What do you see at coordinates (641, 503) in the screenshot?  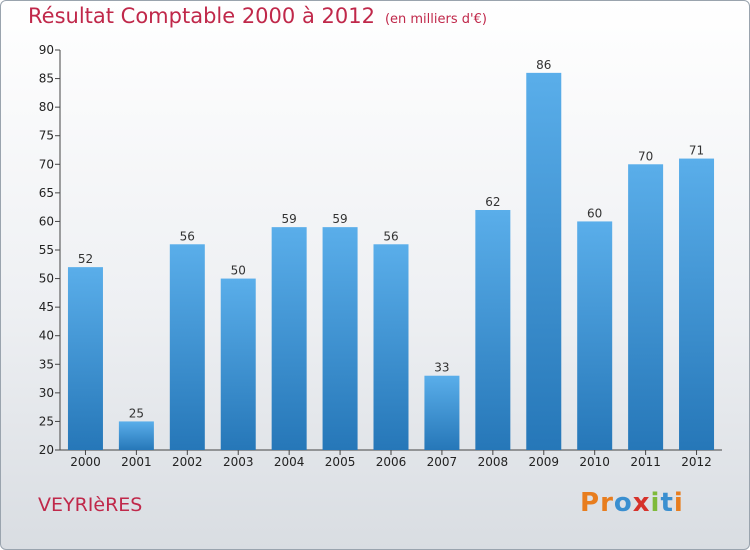 I see `logo-letter: x` at bounding box center [641, 503].